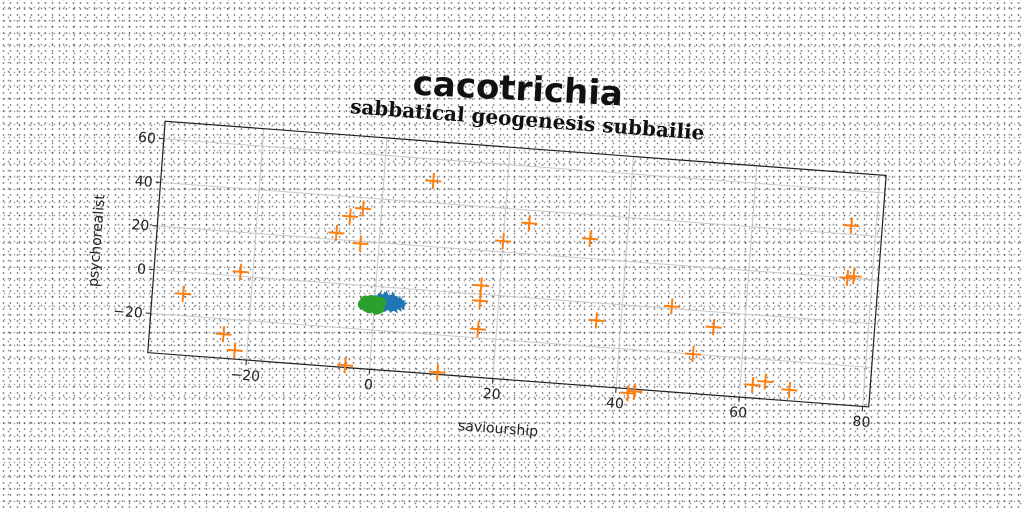 The height and width of the screenshot is (512, 1024). Describe the element at coordinates (497, 429) in the screenshot. I see `x-axis-label: saviourship` at that location.